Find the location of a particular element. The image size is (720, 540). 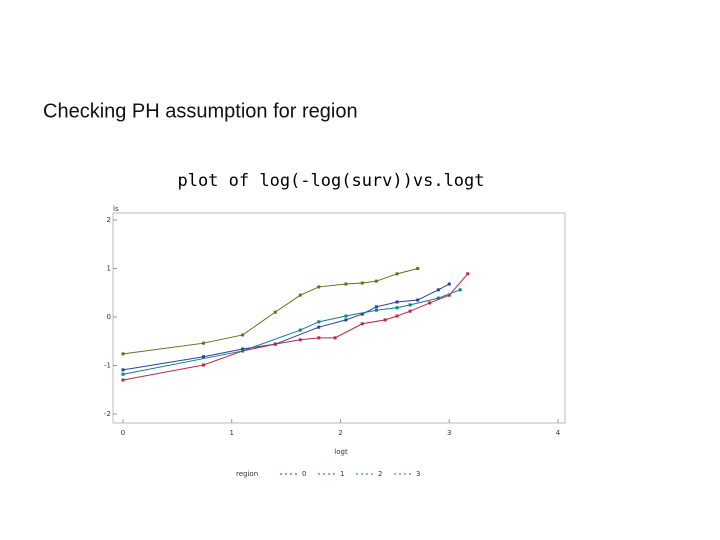

y-tick-label: -2 is located at coordinates (107, 414).